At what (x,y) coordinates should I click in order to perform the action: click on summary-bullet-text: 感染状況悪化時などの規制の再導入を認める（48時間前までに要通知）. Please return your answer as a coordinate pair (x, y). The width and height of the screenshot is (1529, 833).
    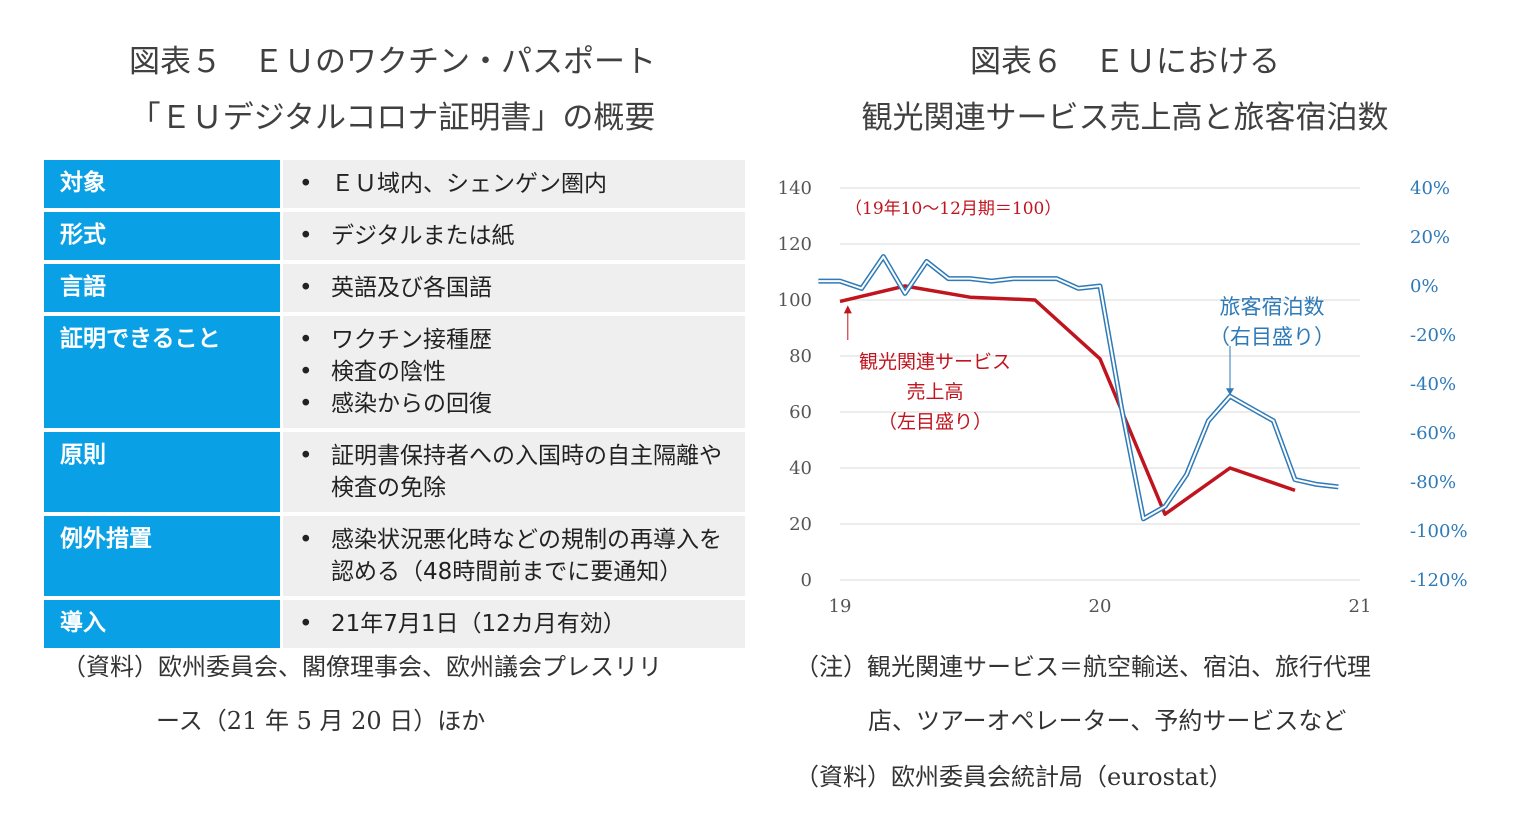
    Looking at the image, I should click on (526, 556).